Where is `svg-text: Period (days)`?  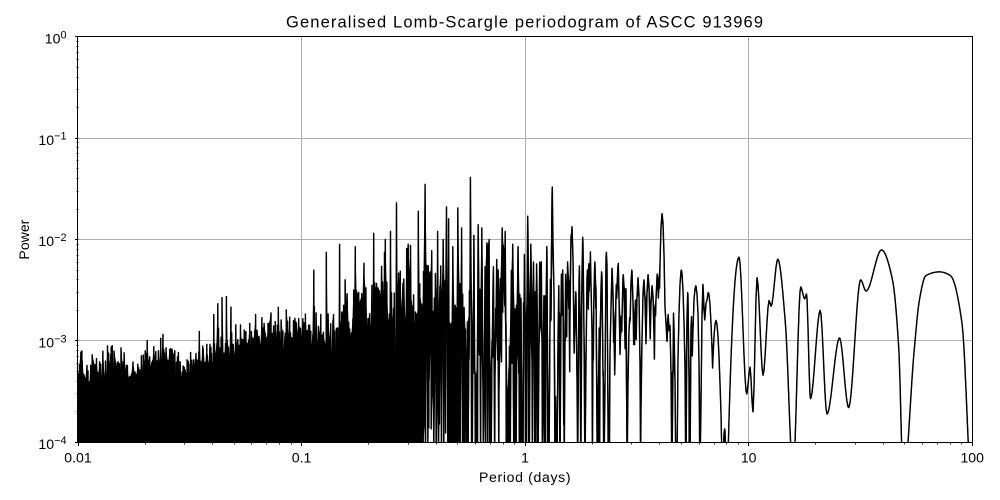
svg-text: Period (days) is located at coordinates (525, 477).